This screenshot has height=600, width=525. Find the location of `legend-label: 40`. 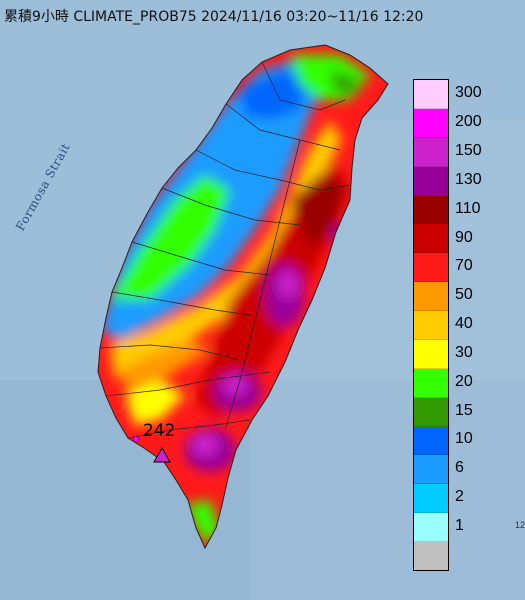

legend-label: 40 is located at coordinates (464, 324).